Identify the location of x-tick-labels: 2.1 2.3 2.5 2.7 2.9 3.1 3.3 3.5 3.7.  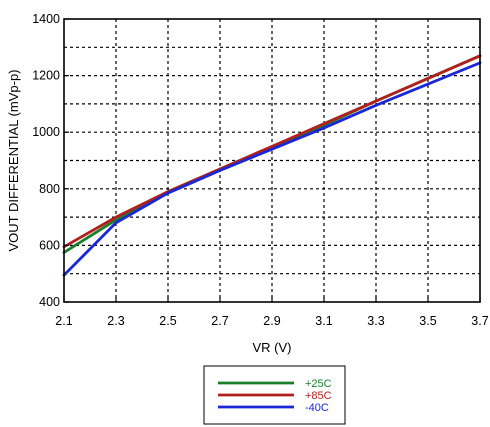
(272, 312).